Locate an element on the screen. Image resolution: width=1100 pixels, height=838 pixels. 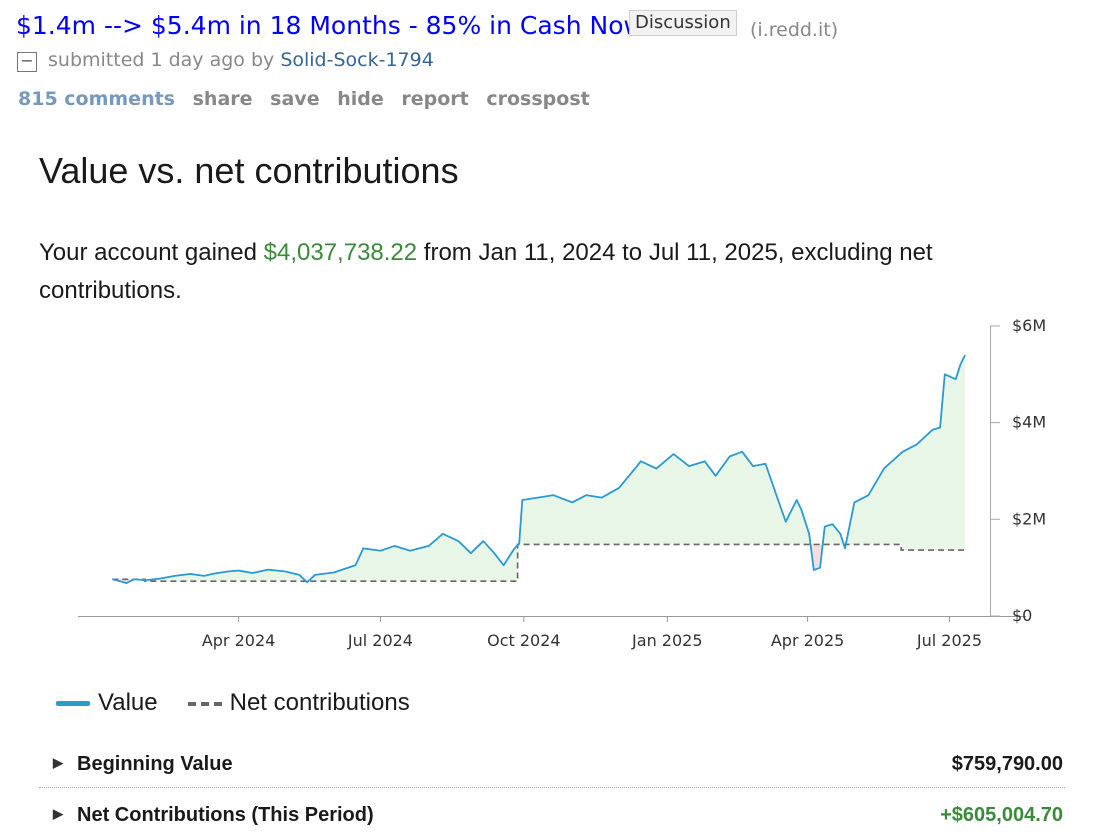
chart-card-title: Value vs. net contributions is located at coordinates (249, 170).